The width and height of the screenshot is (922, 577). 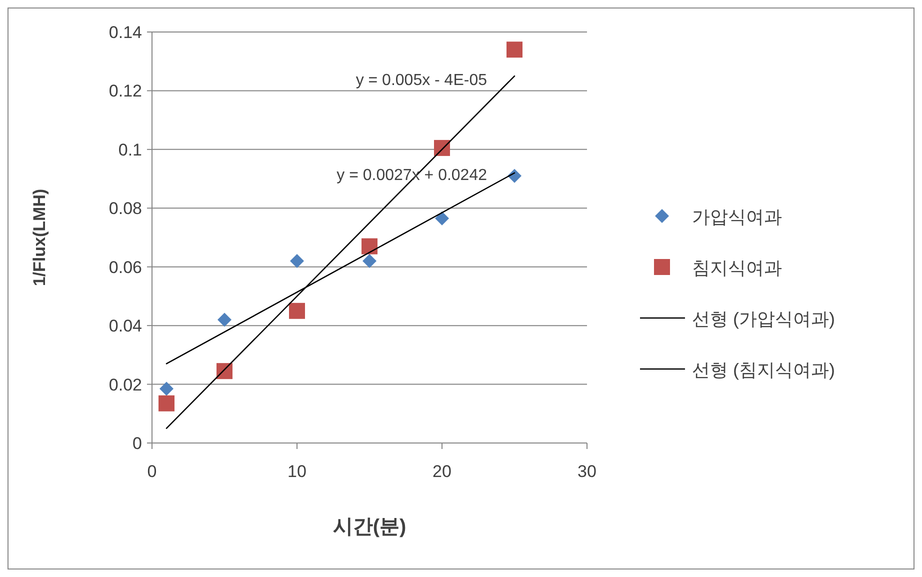 What do you see at coordinates (130, 150) in the screenshot?
I see `y-tick-label: 0.1` at bounding box center [130, 150].